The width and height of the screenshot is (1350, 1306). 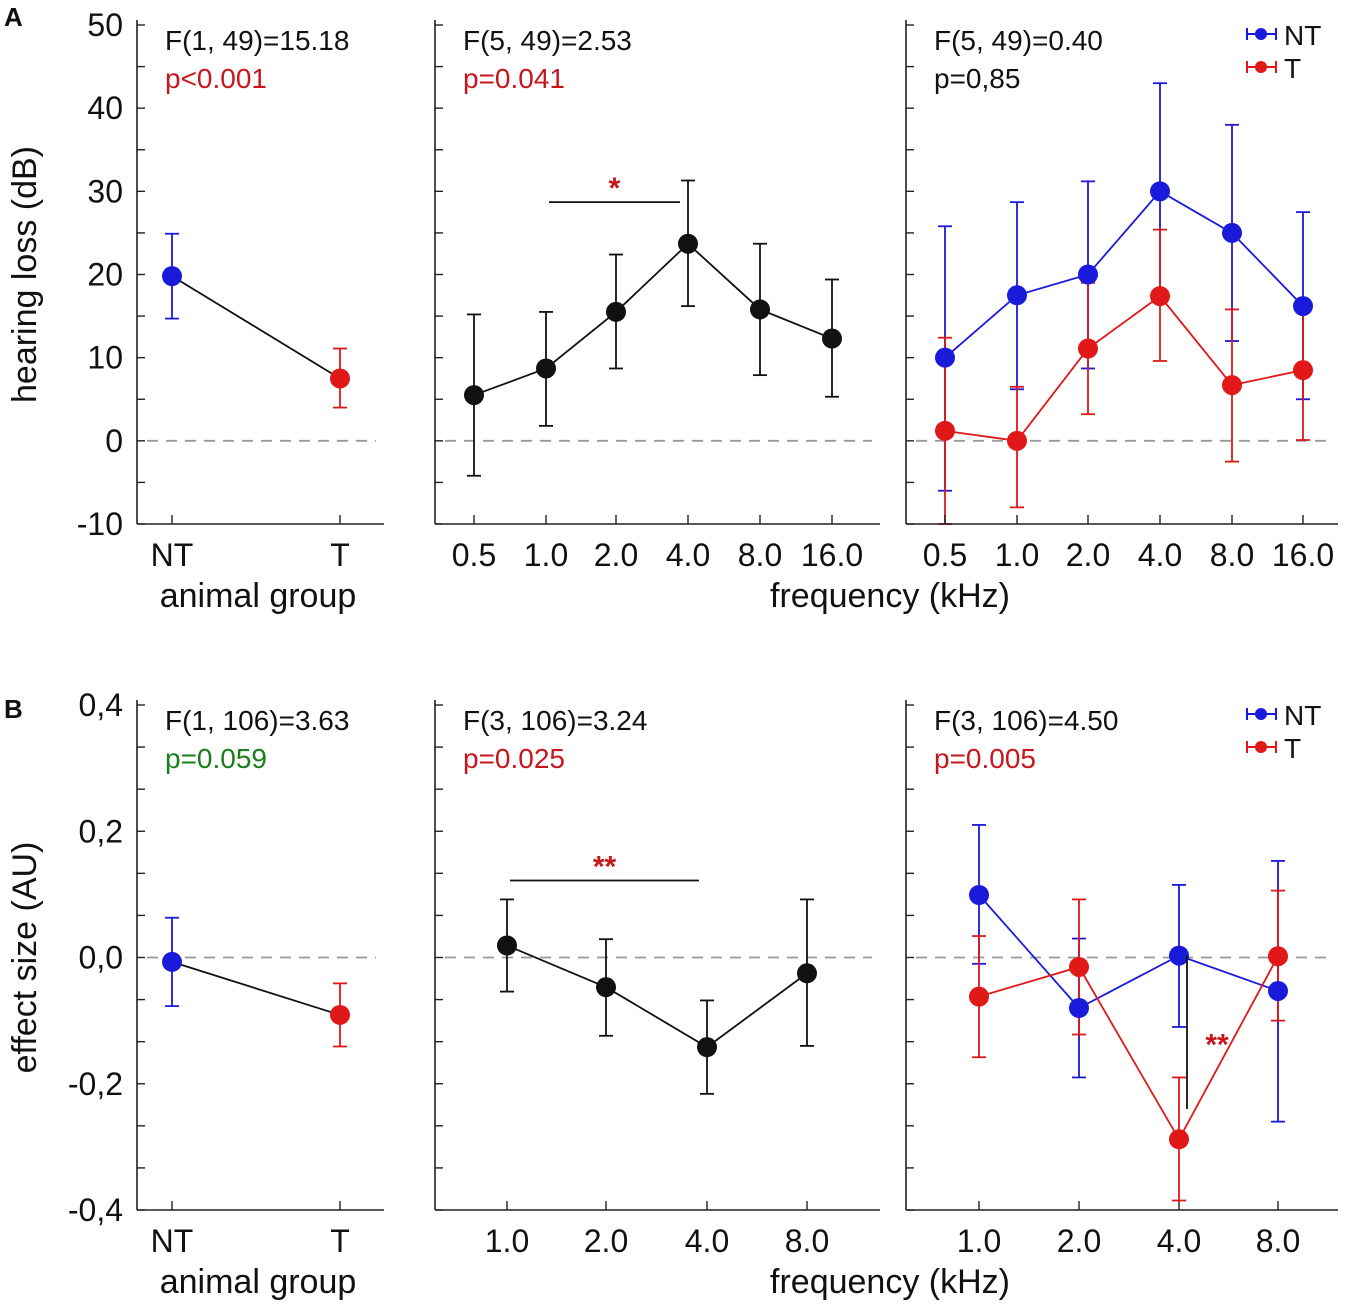 I want to click on a3-x-tick-label: 0.5, so click(x=945, y=555).